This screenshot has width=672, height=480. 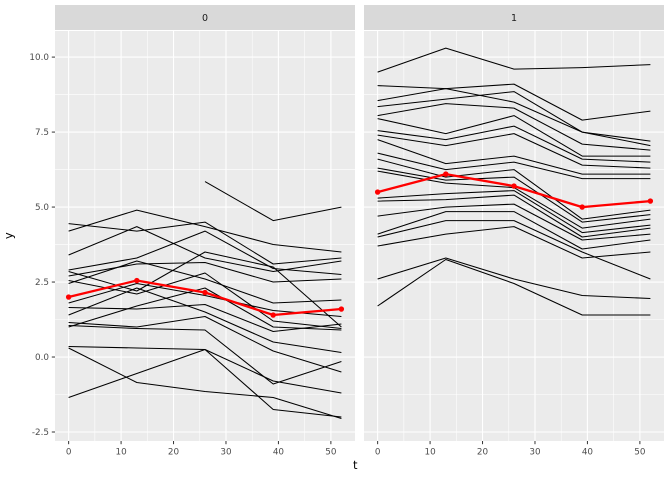 I want to click on y-tick-label: 5.0, so click(x=42, y=208).